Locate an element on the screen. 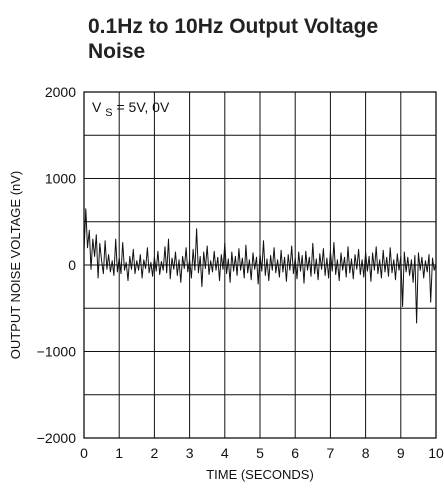 This screenshot has width=444, height=496. x-tick-labels: 0 1 2 3 4 5 6 7 8 9 10 is located at coordinates (262, 453).